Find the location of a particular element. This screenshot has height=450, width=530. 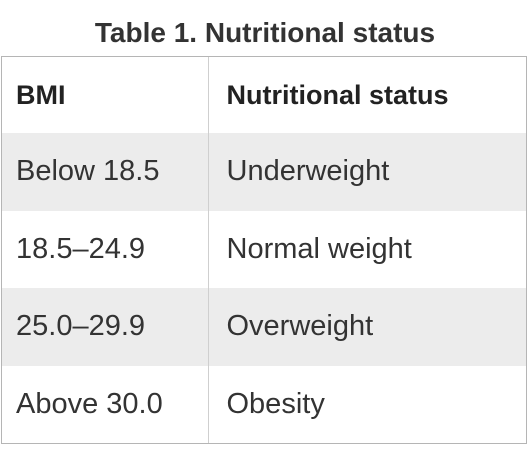

table-caption: Table 1. Nutritional status is located at coordinates (265, 32).